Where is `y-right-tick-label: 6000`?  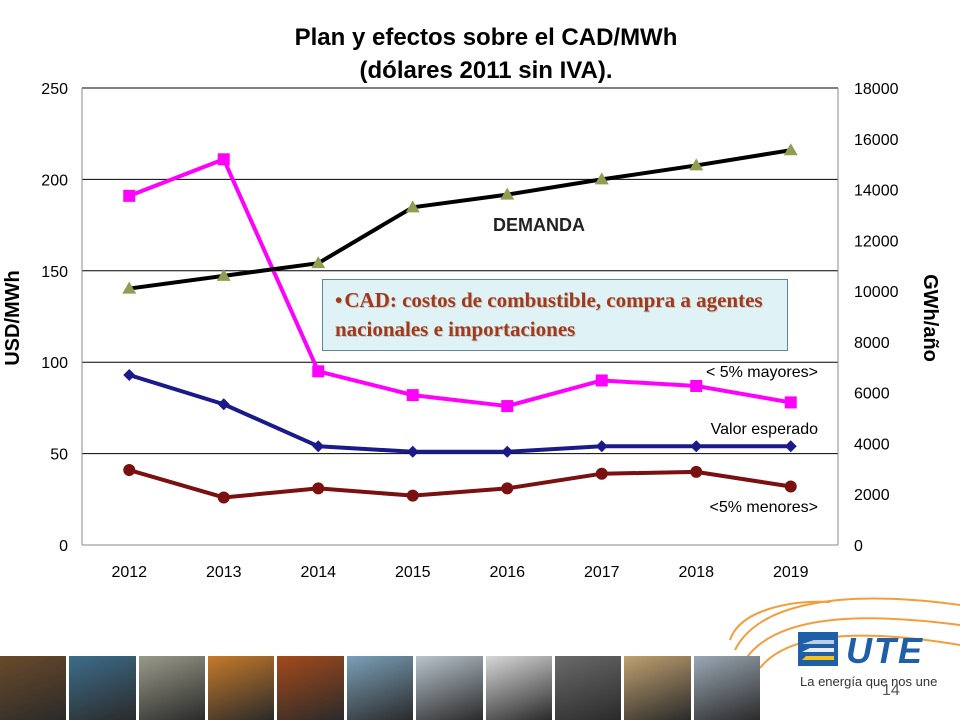 y-right-tick-label: 6000 is located at coordinates (872, 394).